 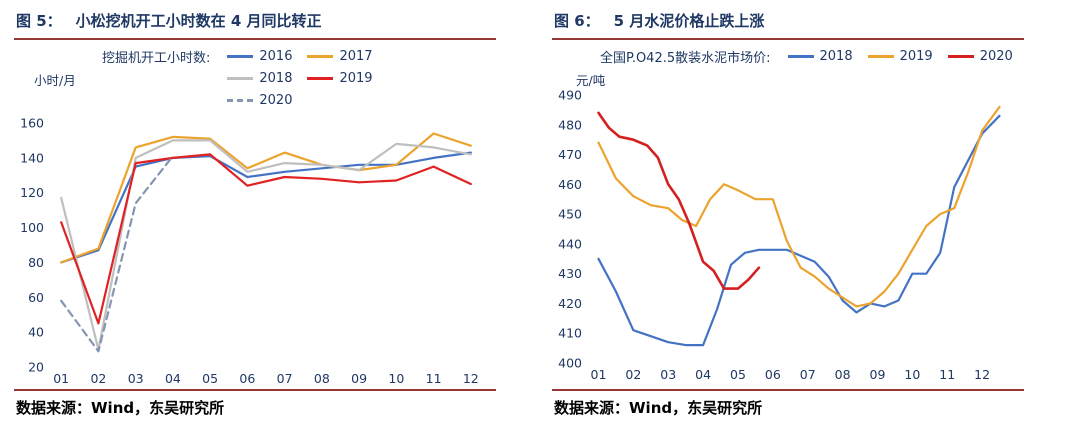 I want to click on y-tick-label: 100, so click(x=32, y=227).